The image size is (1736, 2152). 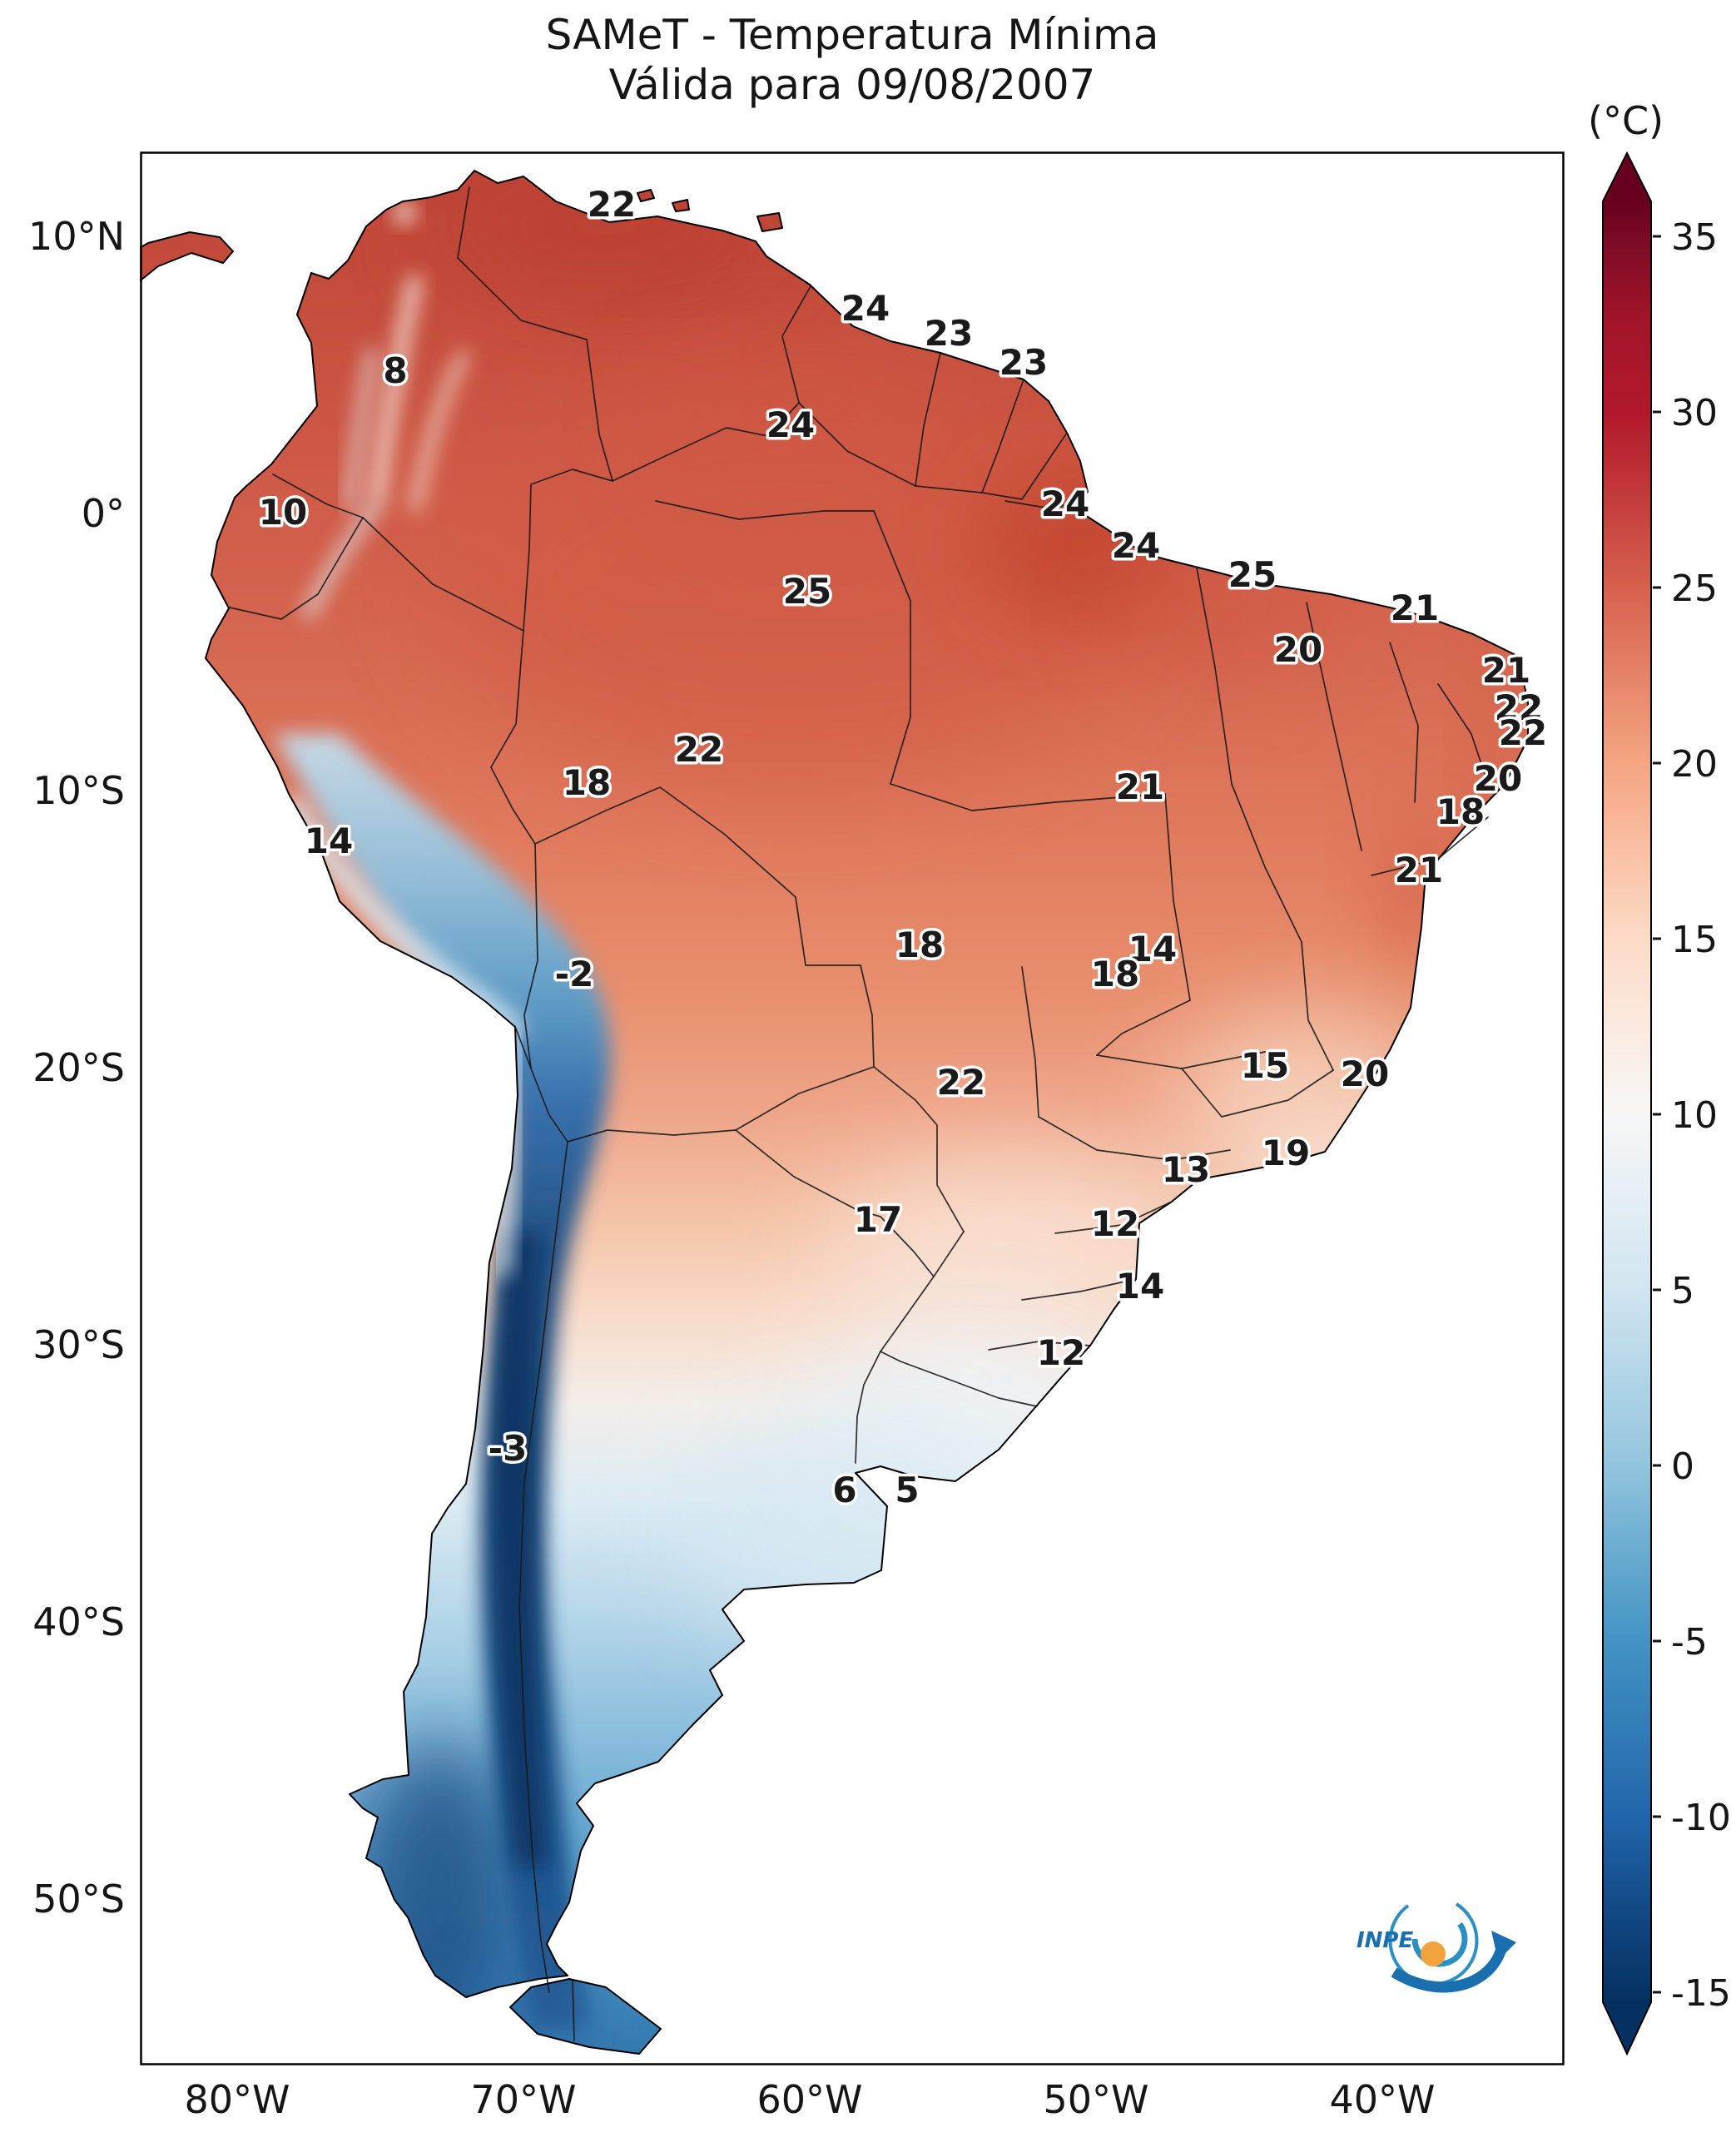 What do you see at coordinates (878, 1219) in the screenshot?
I see `station-temp-label: 17` at bounding box center [878, 1219].